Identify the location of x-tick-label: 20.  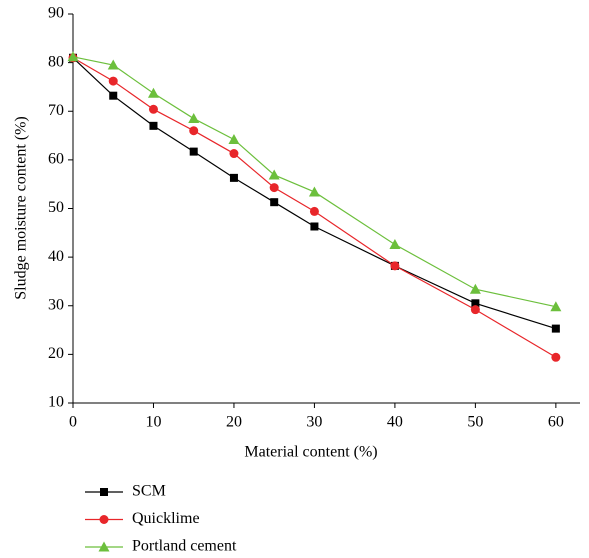
(234, 422).